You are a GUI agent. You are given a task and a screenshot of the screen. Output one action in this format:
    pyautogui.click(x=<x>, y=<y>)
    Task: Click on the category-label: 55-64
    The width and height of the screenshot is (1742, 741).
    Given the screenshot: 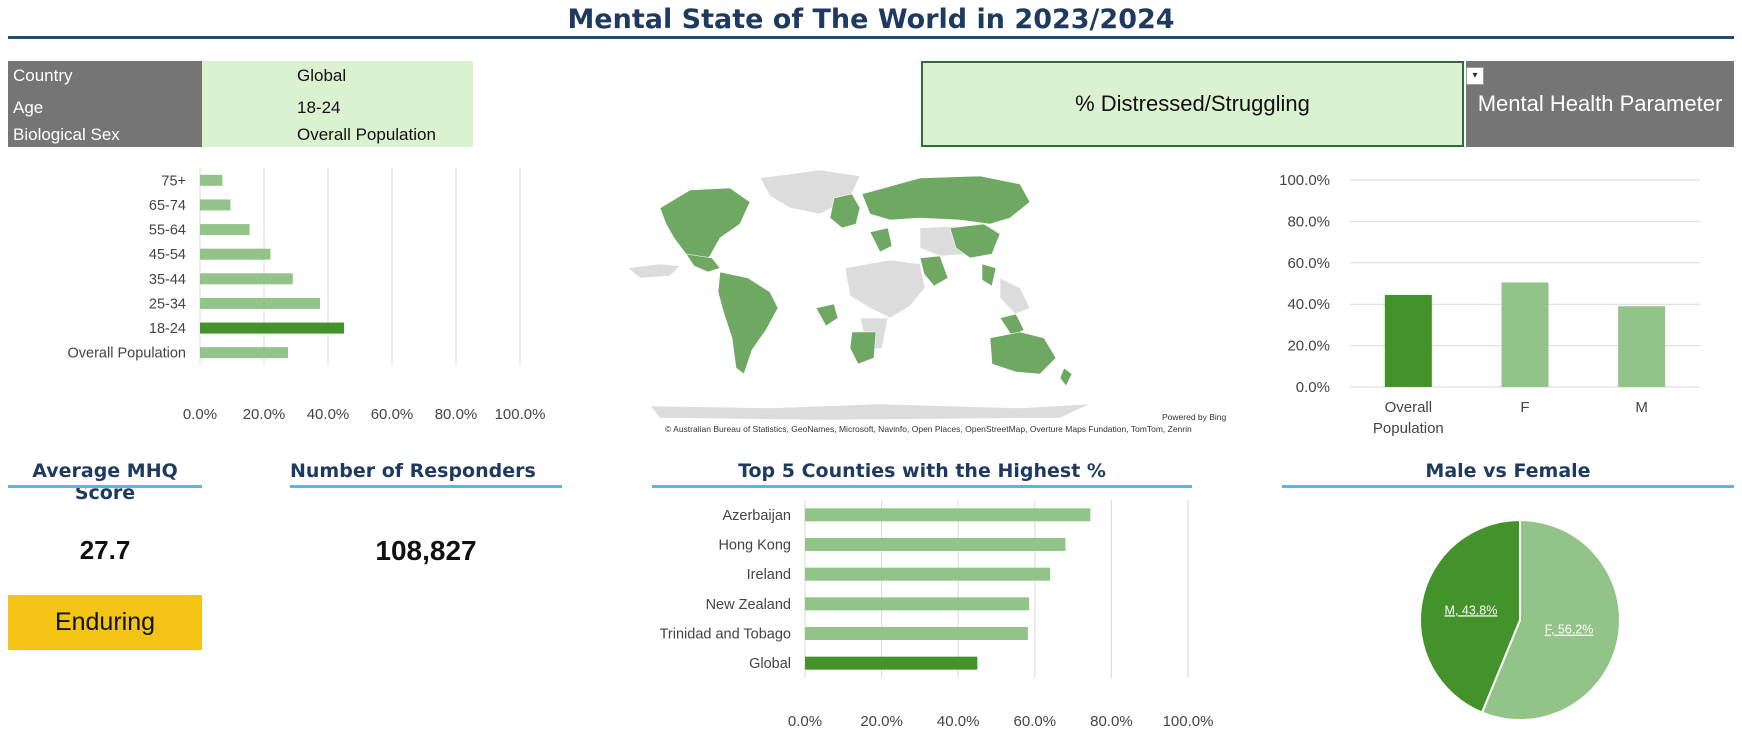 What is the action you would take?
    pyautogui.click(x=167, y=231)
    